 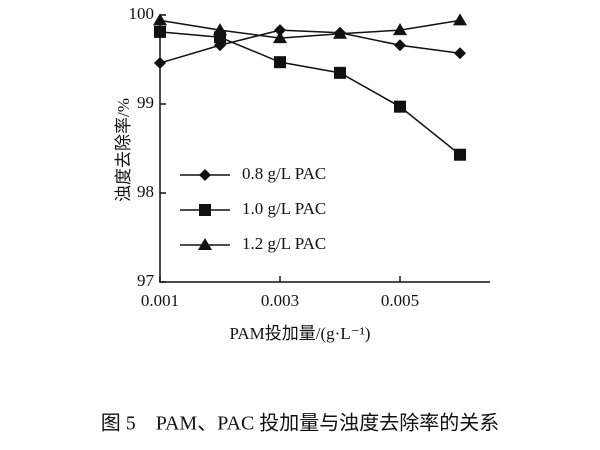 I want to click on y-tick-label: 98, so click(x=145, y=191).